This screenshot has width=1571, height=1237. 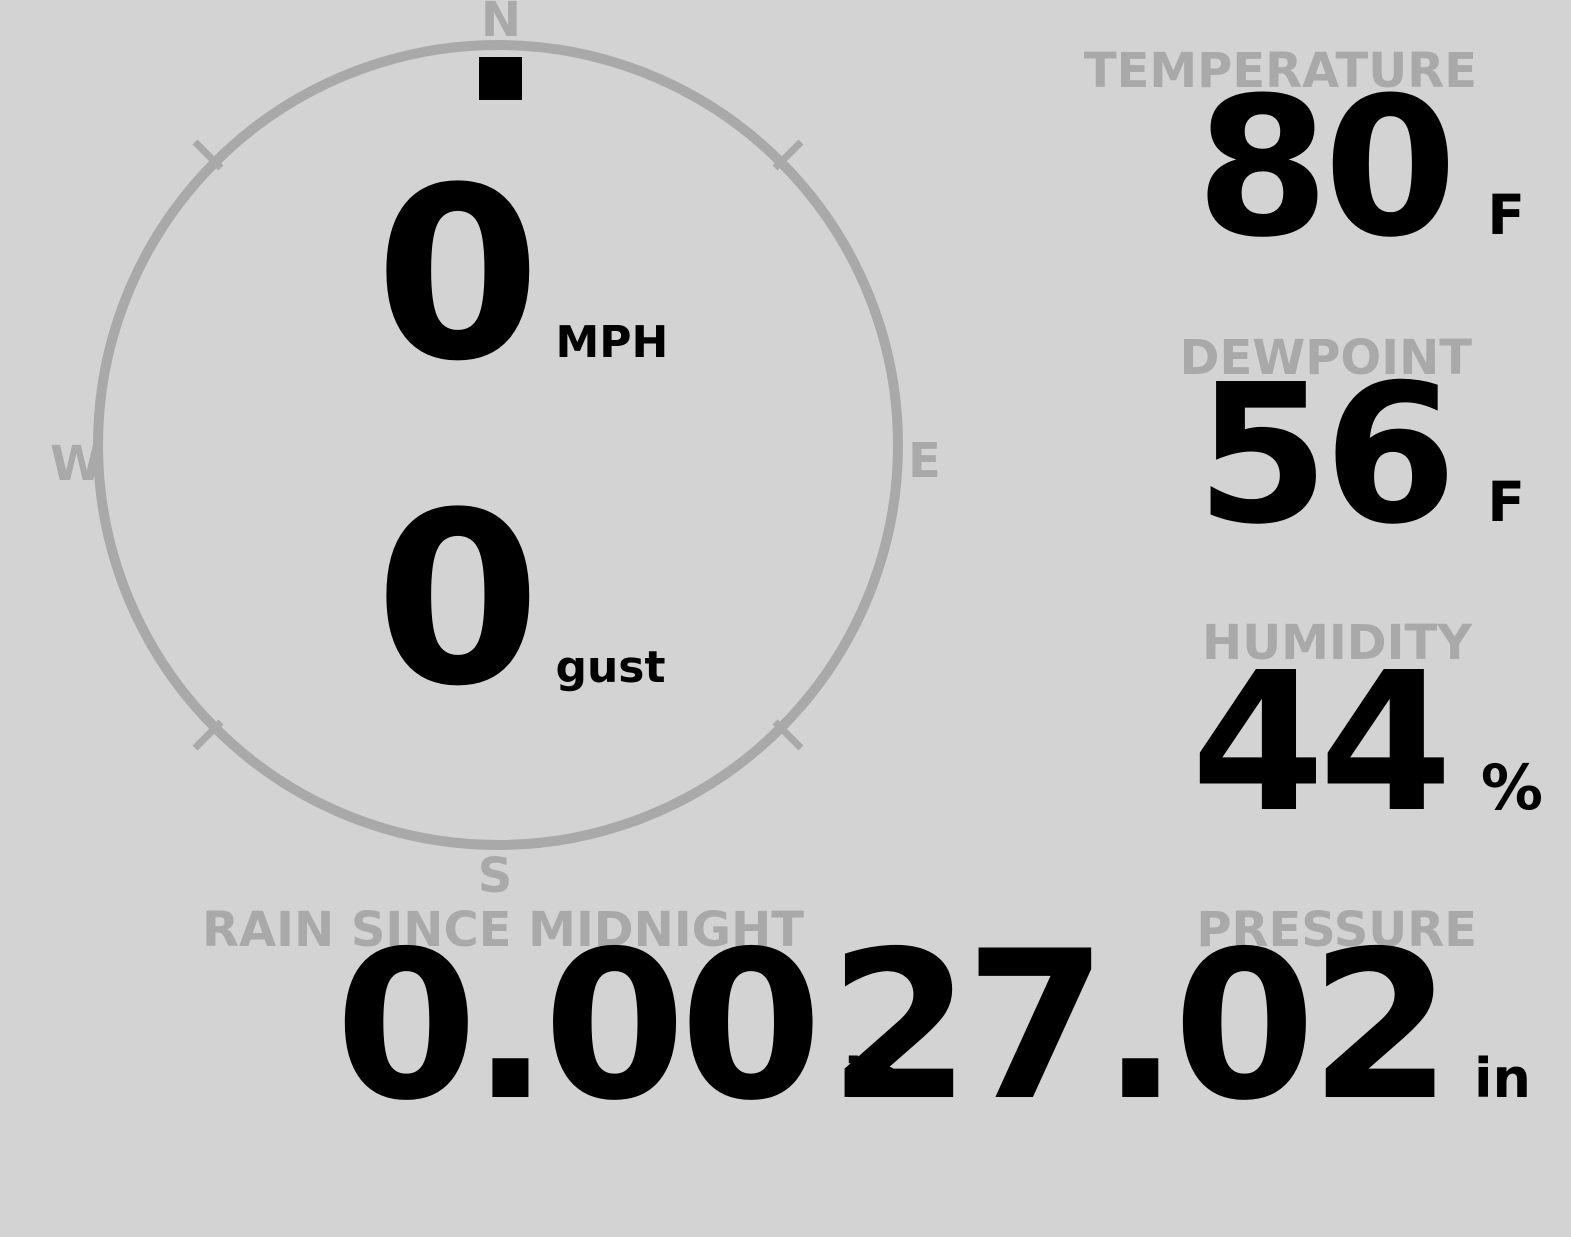 I want to click on humidity-unit: %, so click(x=1511, y=787).